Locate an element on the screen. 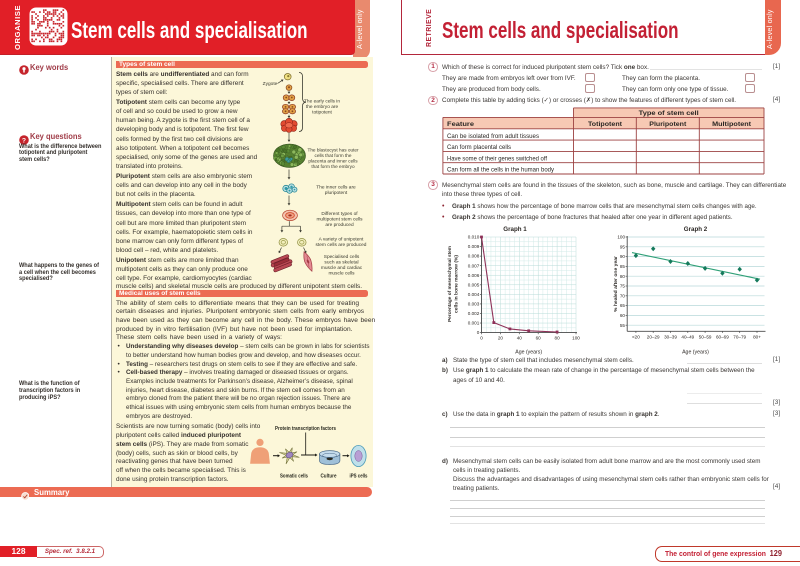 This screenshot has height=566, width=800. svg-text: 0.005 is located at coordinates (474, 284).